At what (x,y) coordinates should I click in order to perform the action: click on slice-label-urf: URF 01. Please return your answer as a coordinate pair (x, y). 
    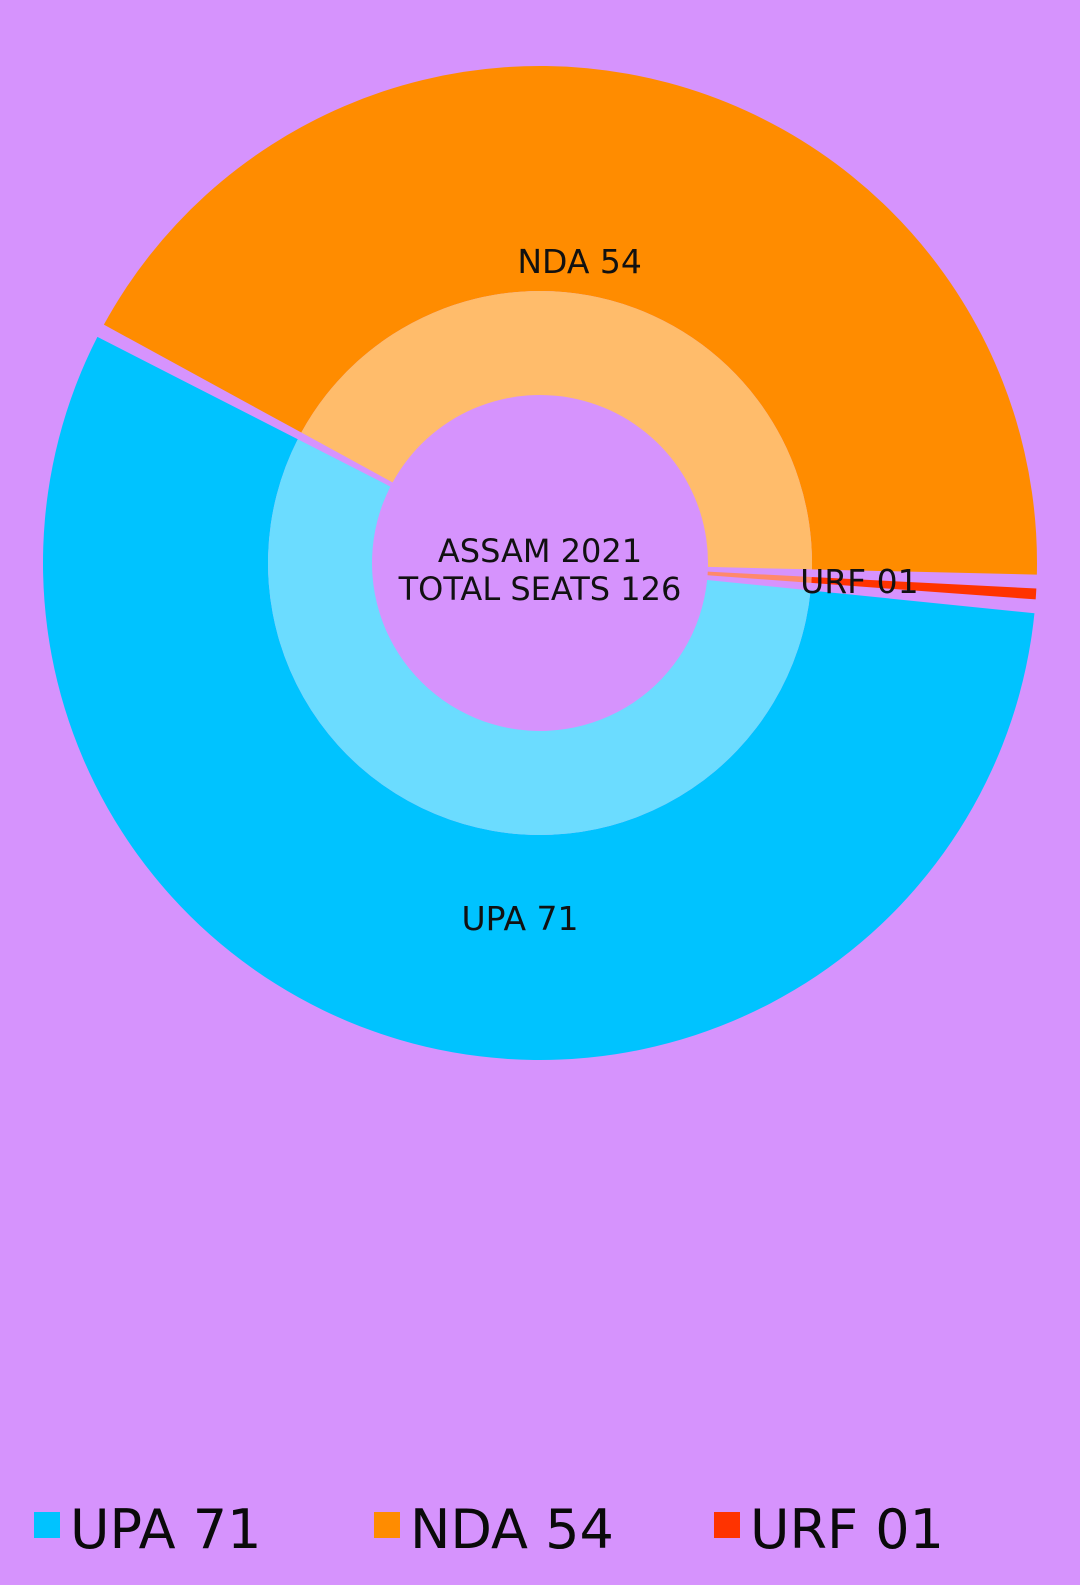
    Looking at the image, I should click on (859, 581).